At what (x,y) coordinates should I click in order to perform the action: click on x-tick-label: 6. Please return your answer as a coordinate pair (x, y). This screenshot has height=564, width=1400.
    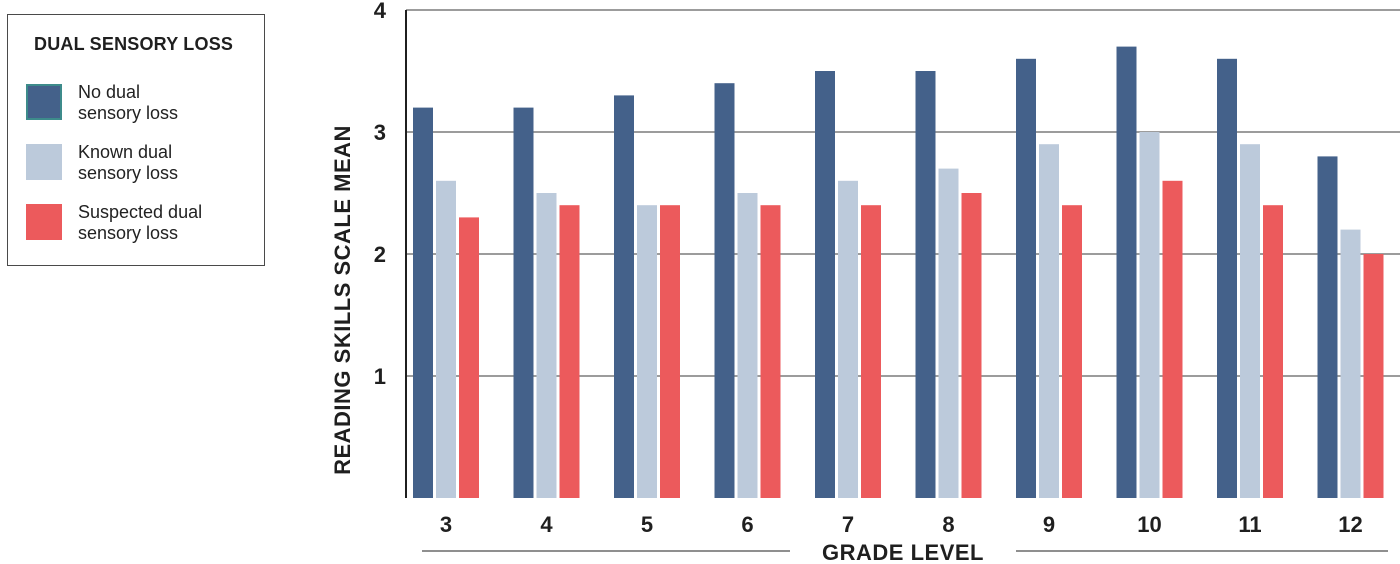
    Looking at the image, I should click on (747, 524).